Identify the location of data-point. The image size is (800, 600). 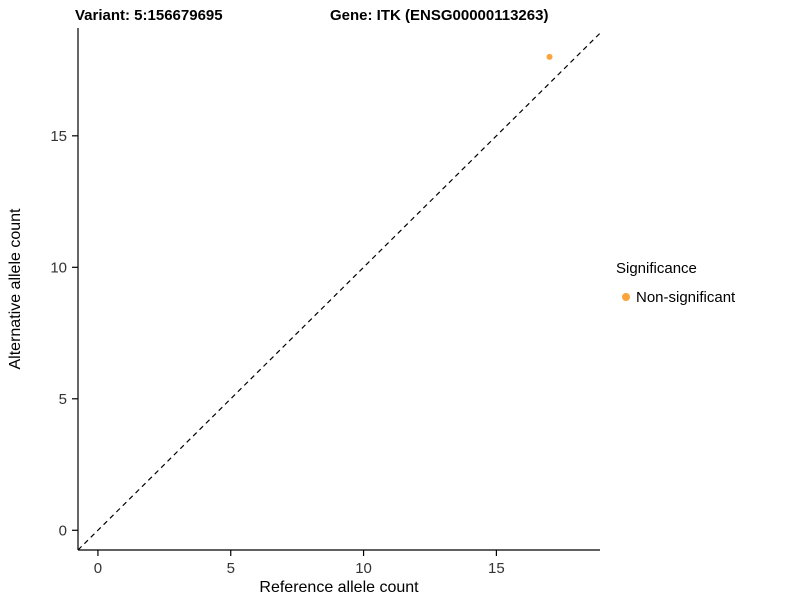
(549, 56).